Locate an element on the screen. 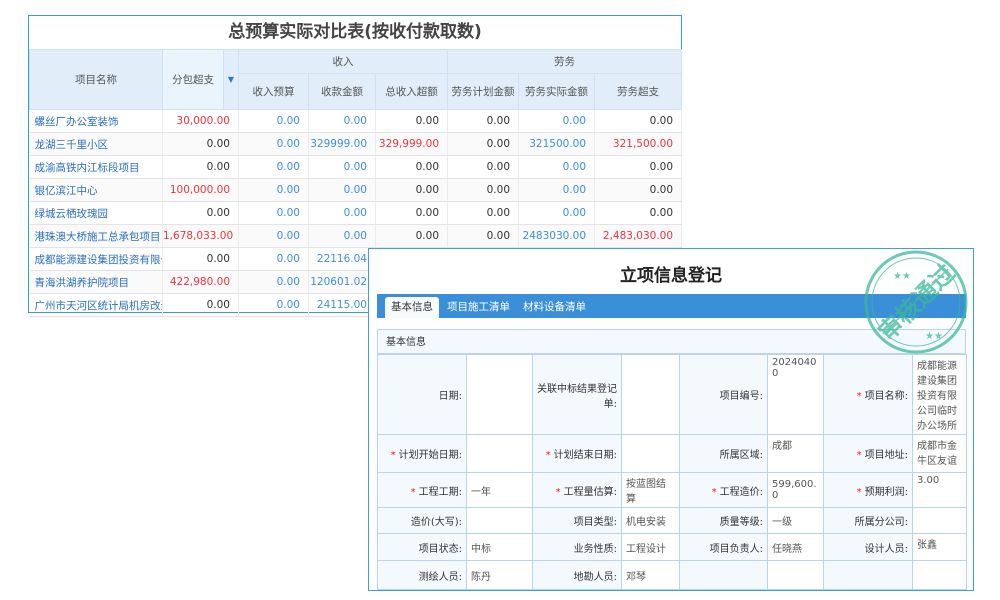 Image resolution: width=1000 pixels, height=600 pixels. cell-value: 22116.04 is located at coordinates (342, 259).